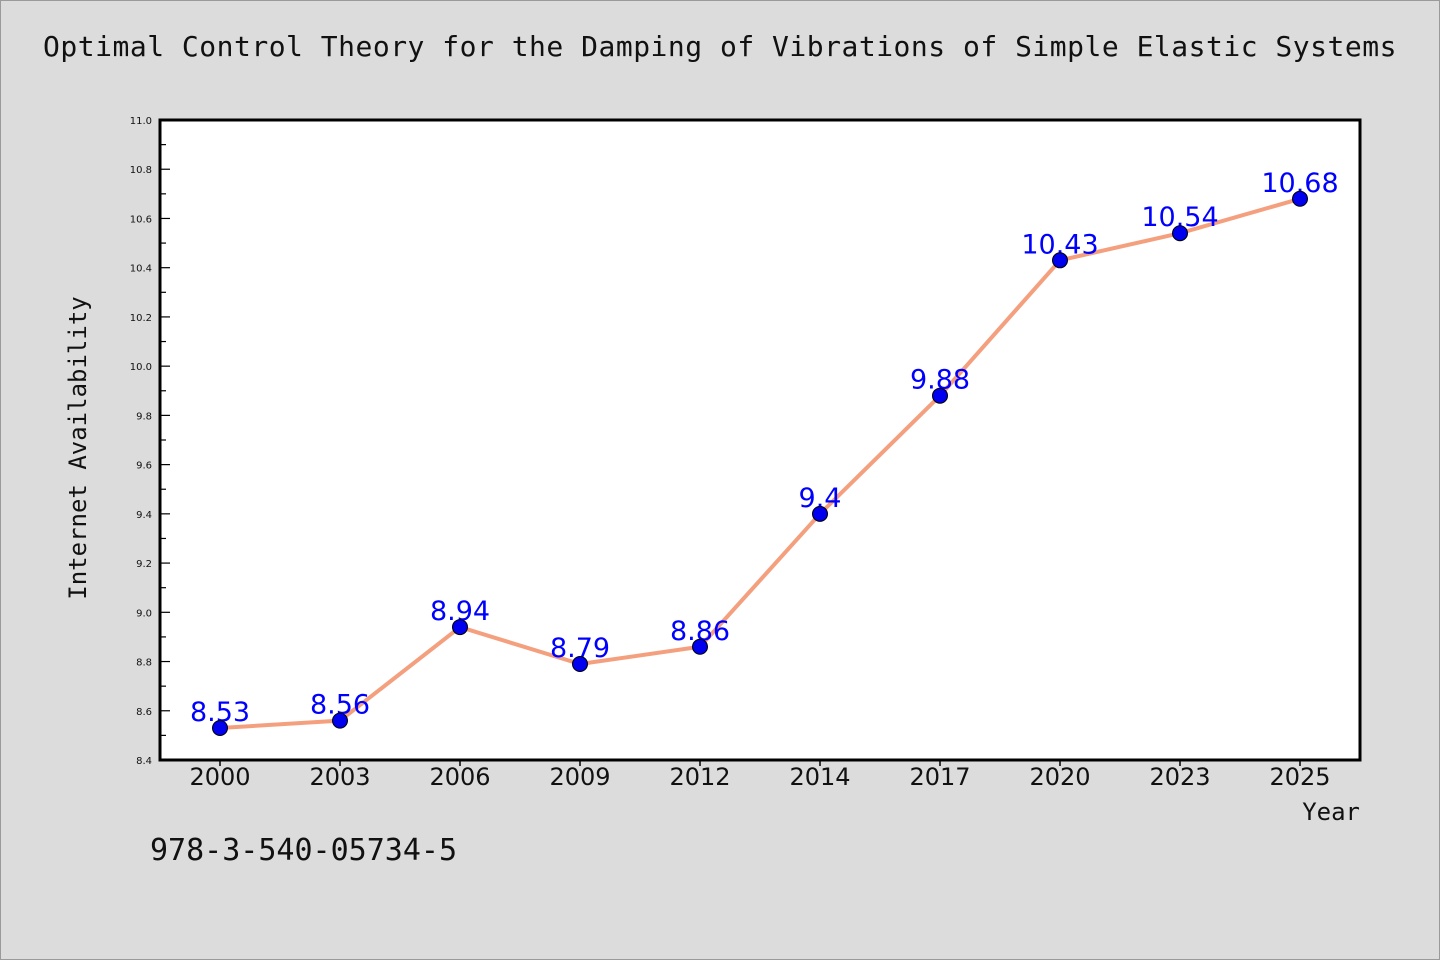  What do you see at coordinates (1059, 777) in the screenshot?
I see `x-tick-label: 2020` at bounding box center [1059, 777].